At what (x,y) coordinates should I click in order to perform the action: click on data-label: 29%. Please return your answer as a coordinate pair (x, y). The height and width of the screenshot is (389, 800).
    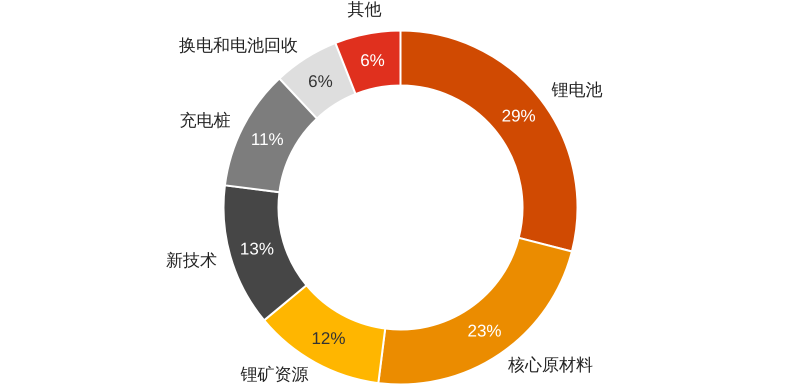
    Looking at the image, I should click on (519, 116).